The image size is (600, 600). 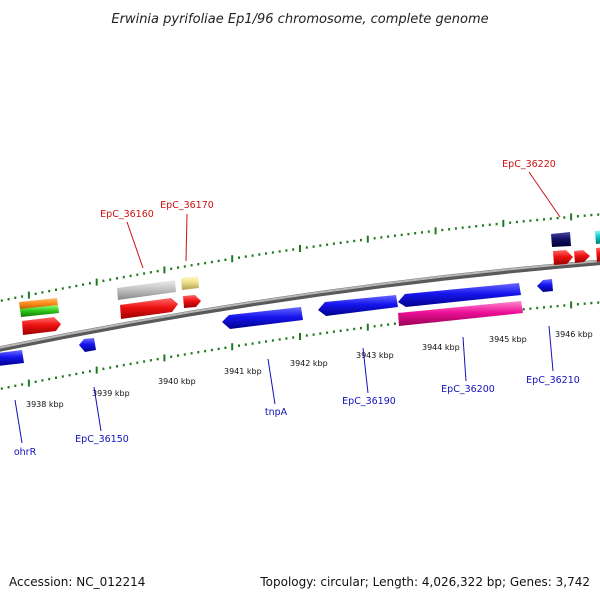 I want to click on gene-feature-green, so click(x=39, y=311).